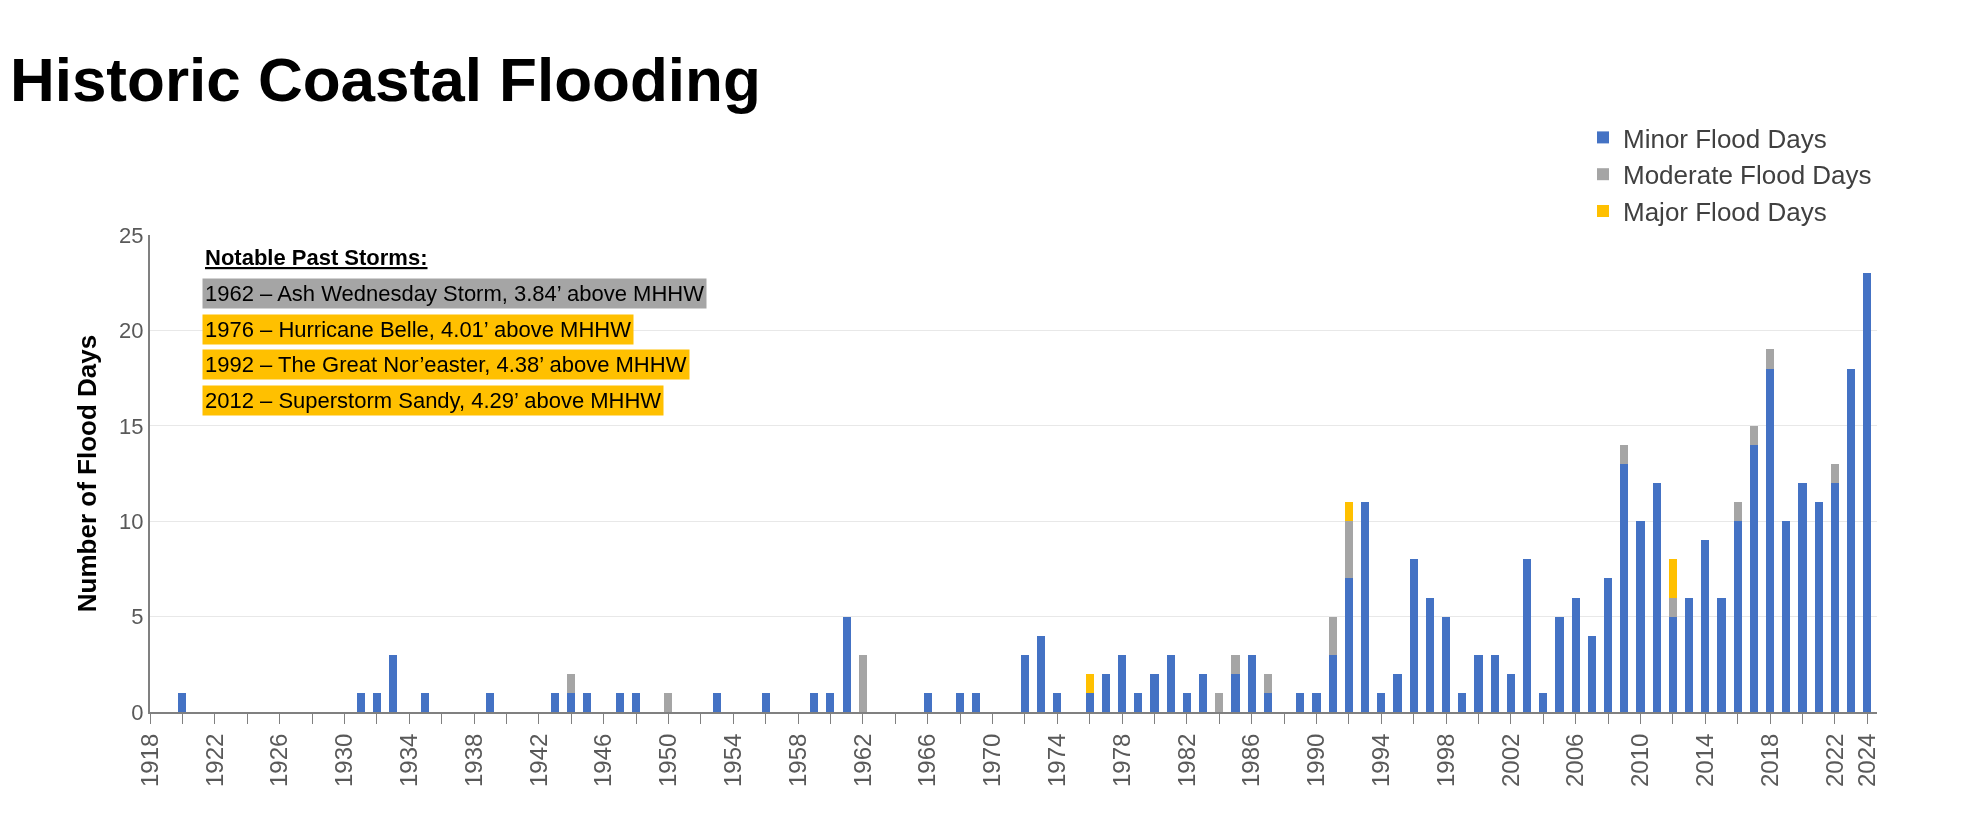  Describe the element at coordinates (385, 79) in the screenshot. I see `chart-title: Historic Coastal Flooding` at that location.